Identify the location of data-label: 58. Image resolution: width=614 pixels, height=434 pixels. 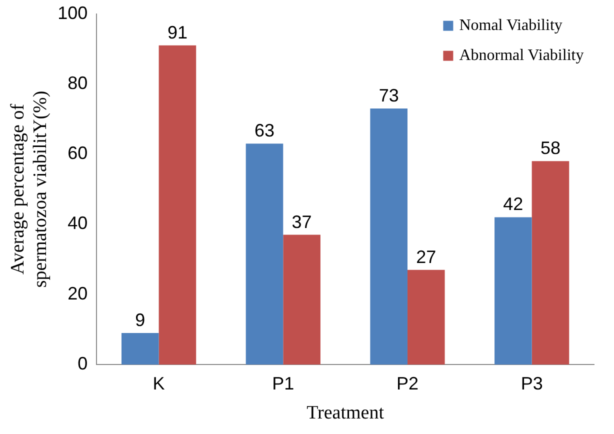
(550, 148).